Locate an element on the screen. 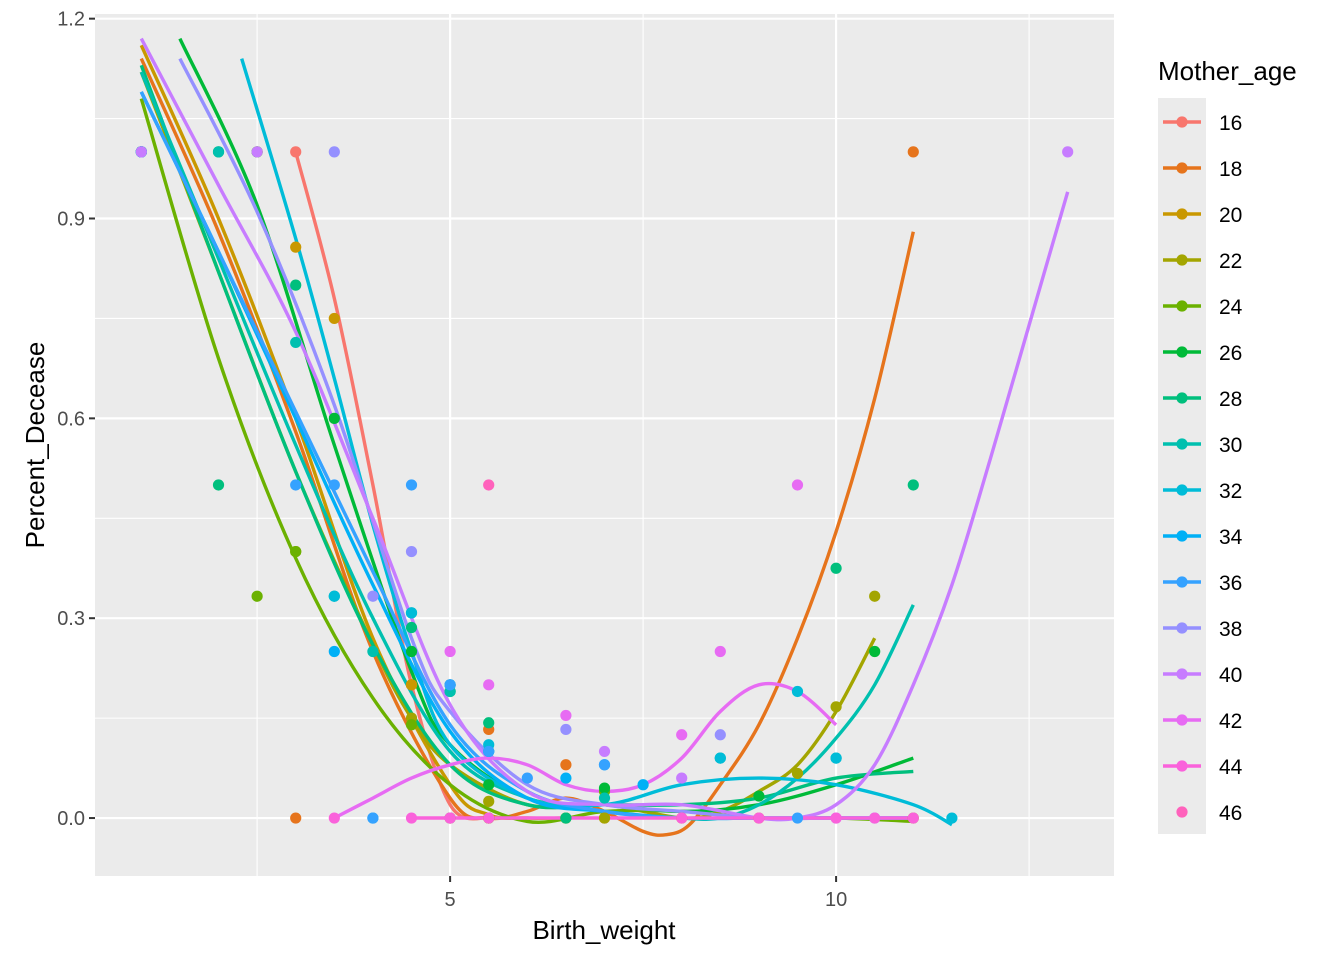 The image size is (1344, 960). legend-label: 30 is located at coordinates (1230, 445).